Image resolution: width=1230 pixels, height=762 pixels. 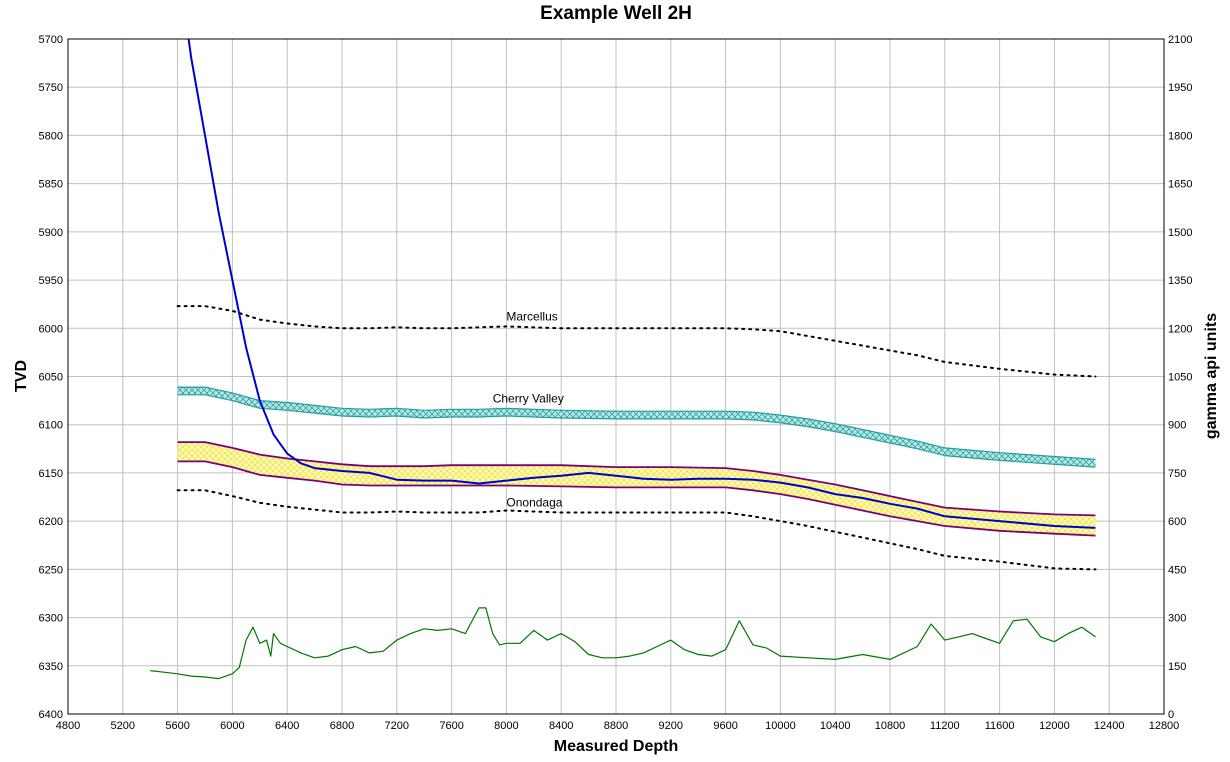 What do you see at coordinates (528, 410) in the screenshot?
I see `annotations: Marcellus Cherry Valley Onondaga` at bounding box center [528, 410].